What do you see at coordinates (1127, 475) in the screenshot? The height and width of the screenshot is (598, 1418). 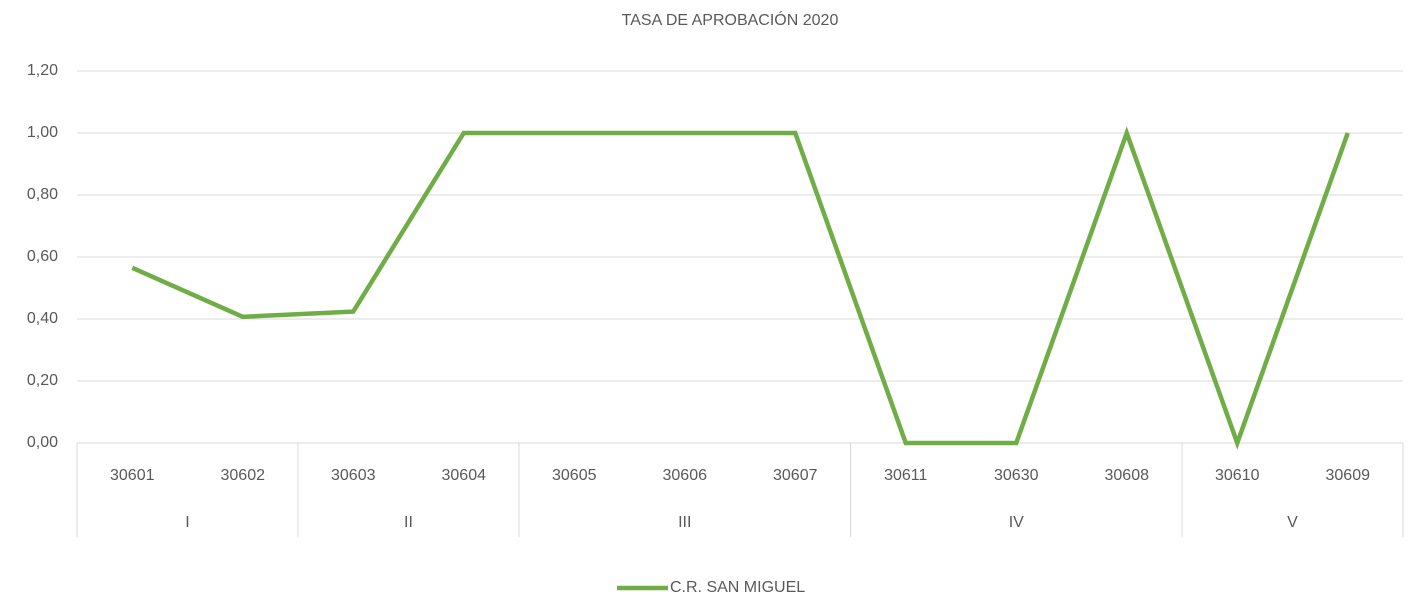 I see `x-tick-label: 30608` at bounding box center [1127, 475].